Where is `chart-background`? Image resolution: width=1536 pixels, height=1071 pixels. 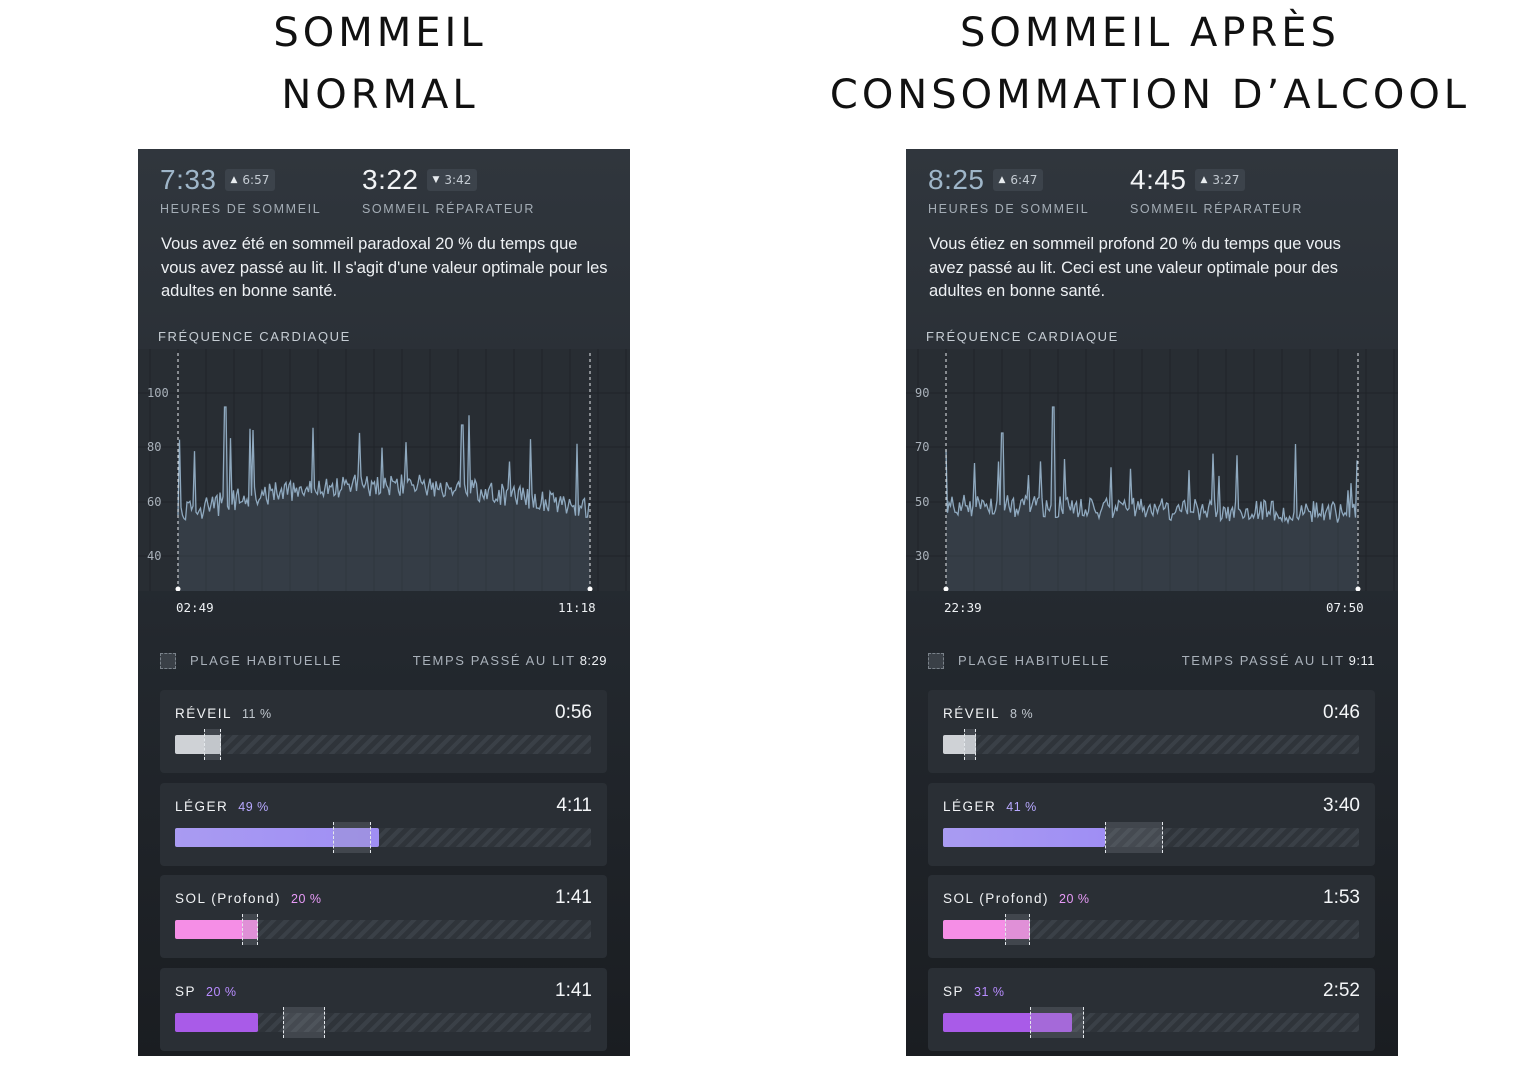
chart-background is located at coordinates (1152, 470).